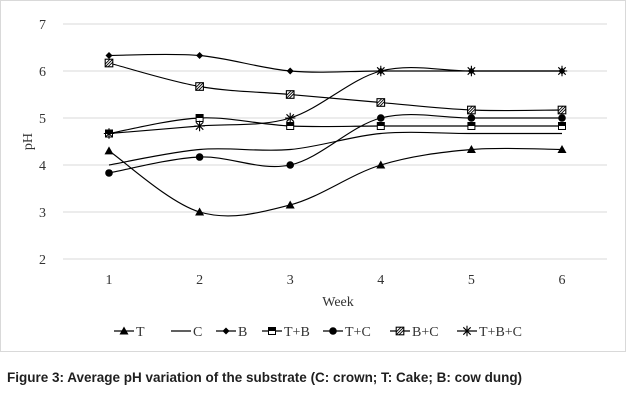 The width and height of the screenshot is (626, 405). Describe the element at coordinates (42, 213) in the screenshot. I see `y-tick-label: 3` at that location.